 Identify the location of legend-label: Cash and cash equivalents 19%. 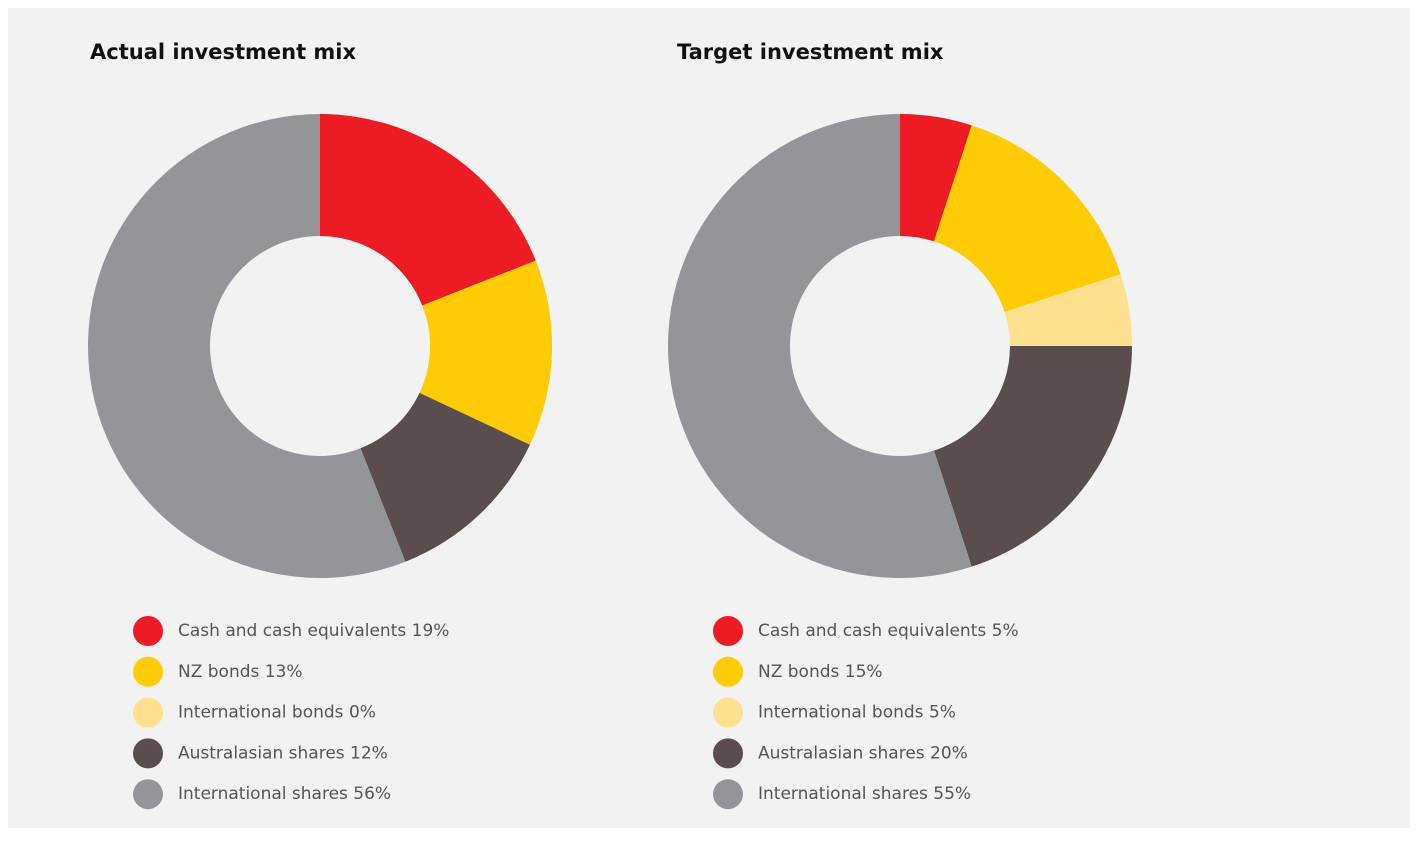
(313, 631).